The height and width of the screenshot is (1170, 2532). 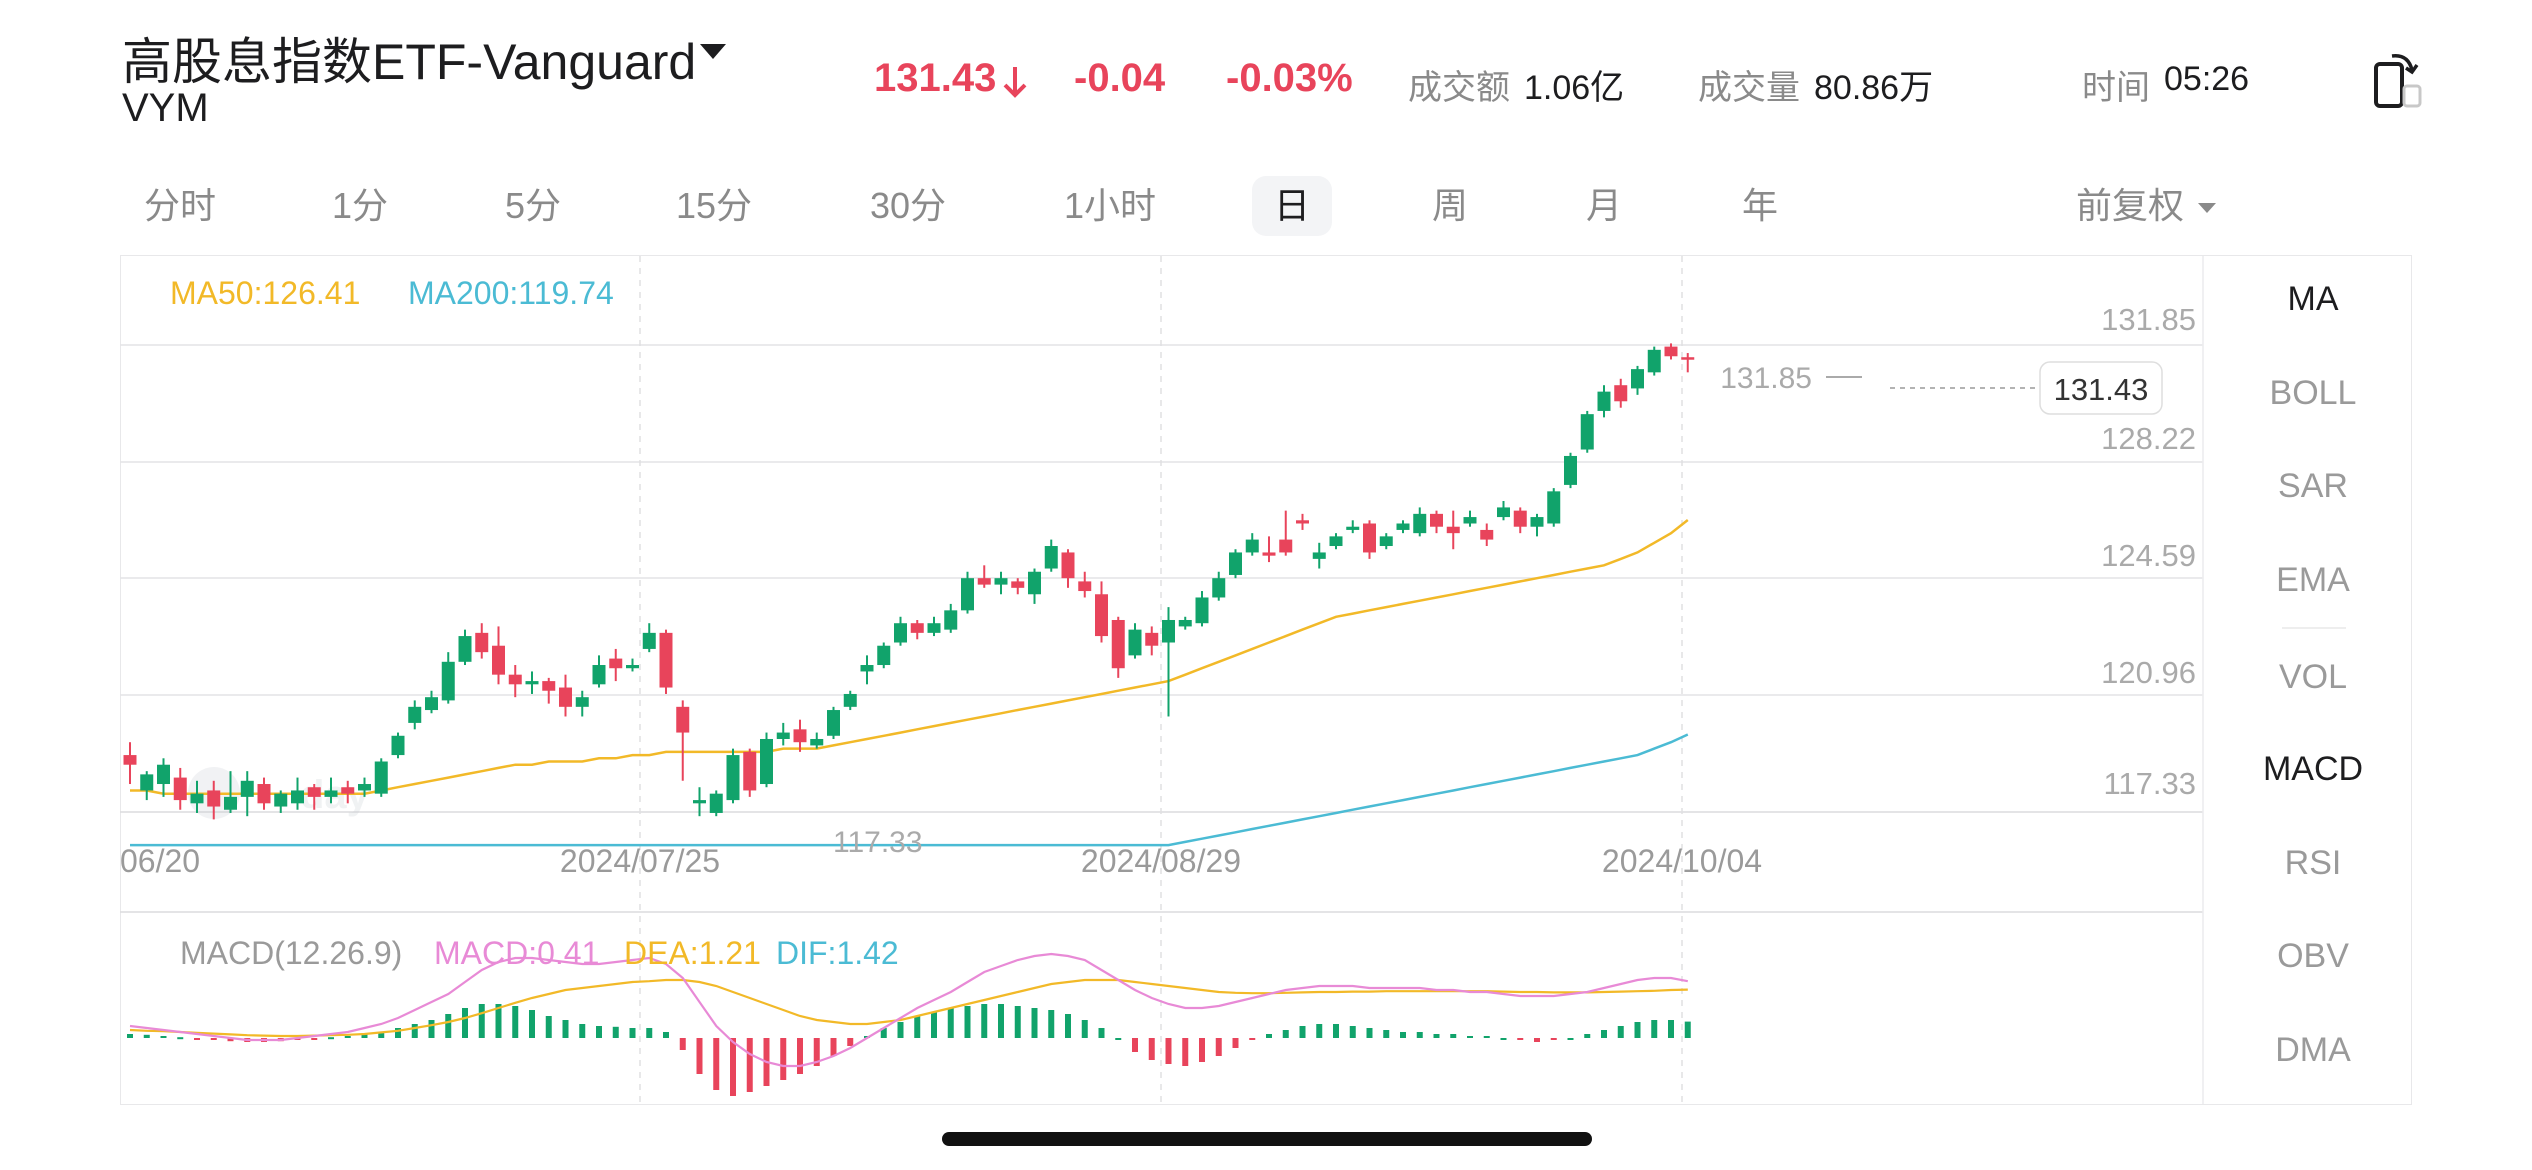 I want to click on instrument-title: 高股息指数ETF-Vanguard, so click(x=409, y=62).